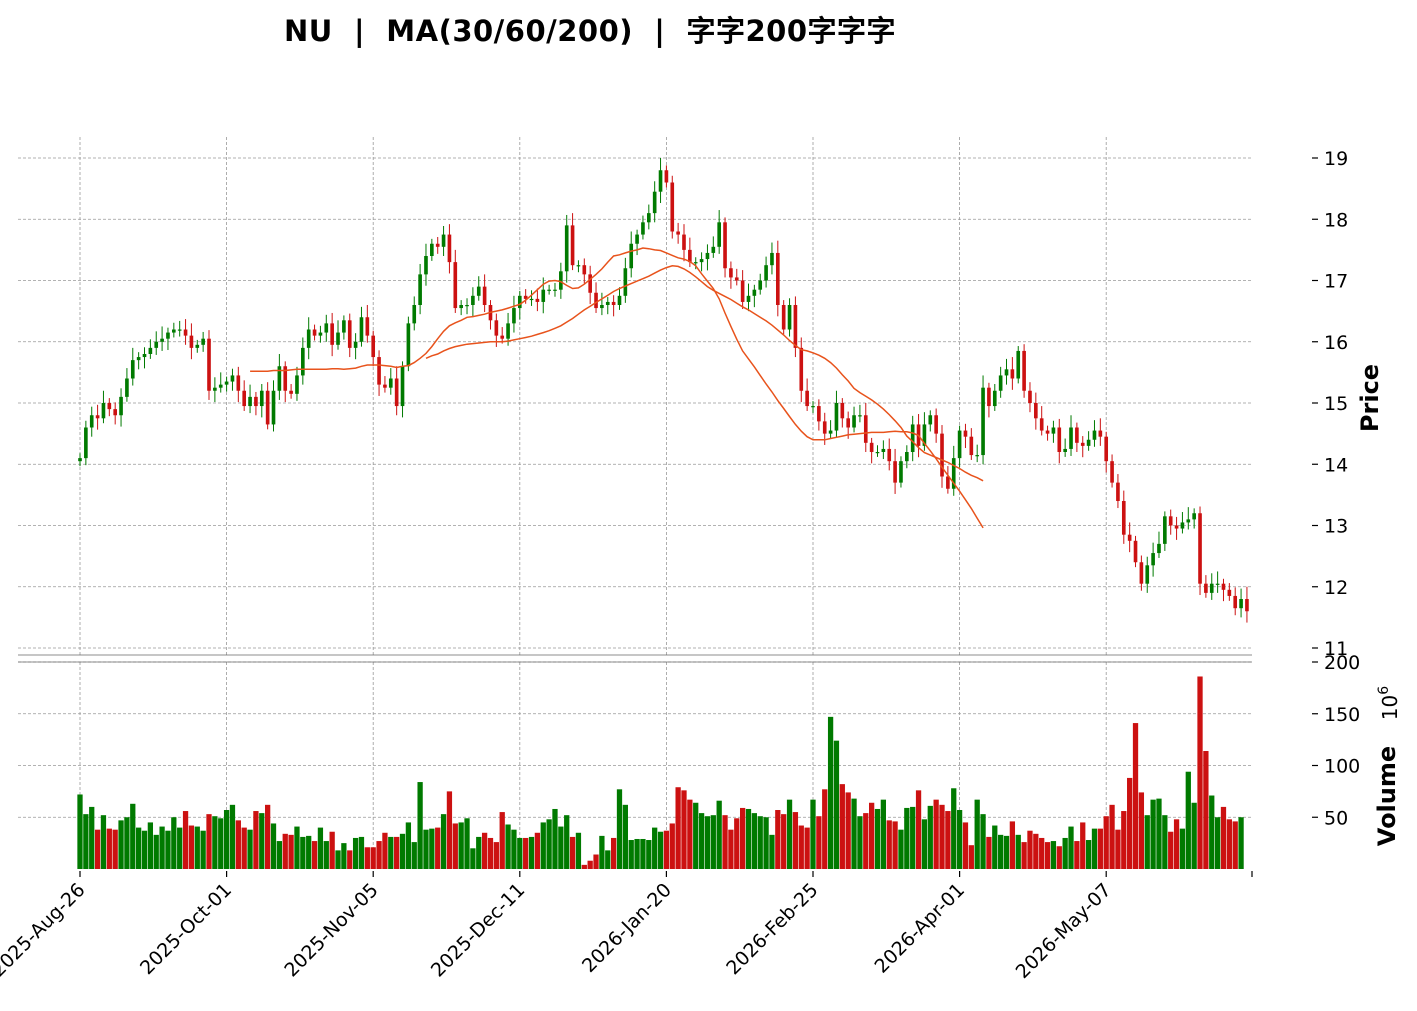  I want to click on x-tick-label: 2026-May-07, so click(1064, 931).